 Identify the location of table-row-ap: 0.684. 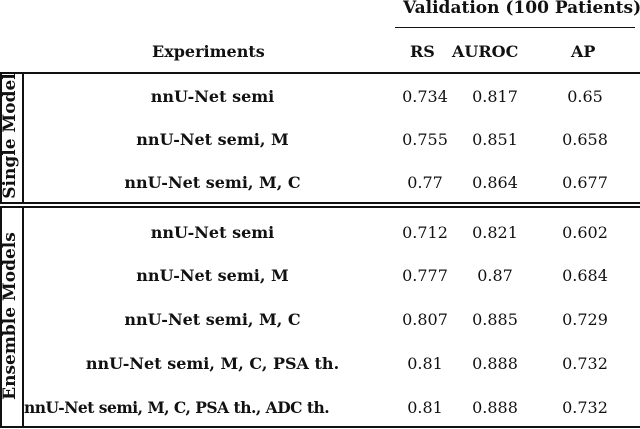
(585, 275).